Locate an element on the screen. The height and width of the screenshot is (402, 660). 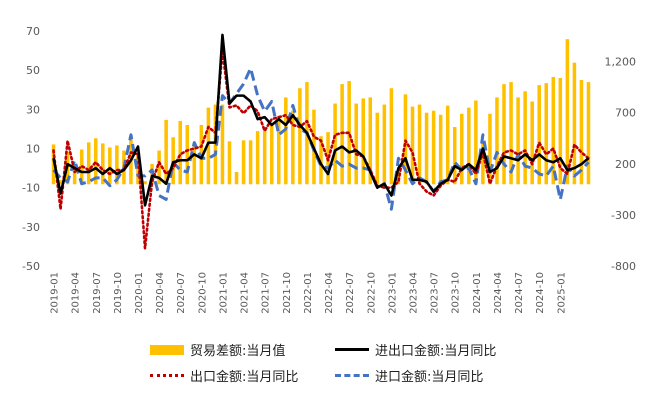
x-tick-label: 2019-07 is located at coordinates (97, 293).